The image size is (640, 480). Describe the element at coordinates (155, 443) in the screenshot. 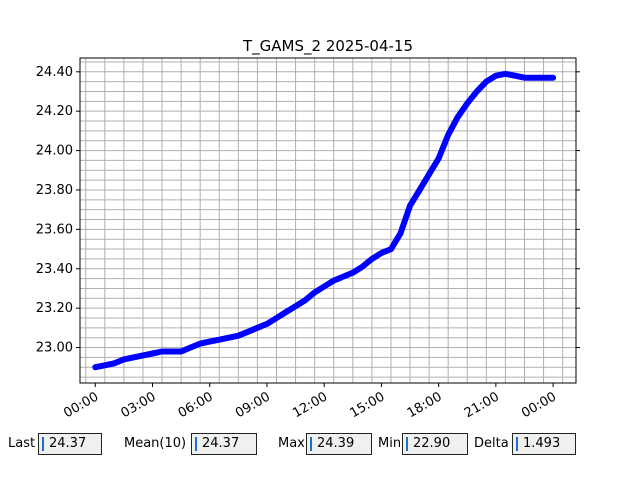

I see `stat-label-mean: Mean(10)` at that location.